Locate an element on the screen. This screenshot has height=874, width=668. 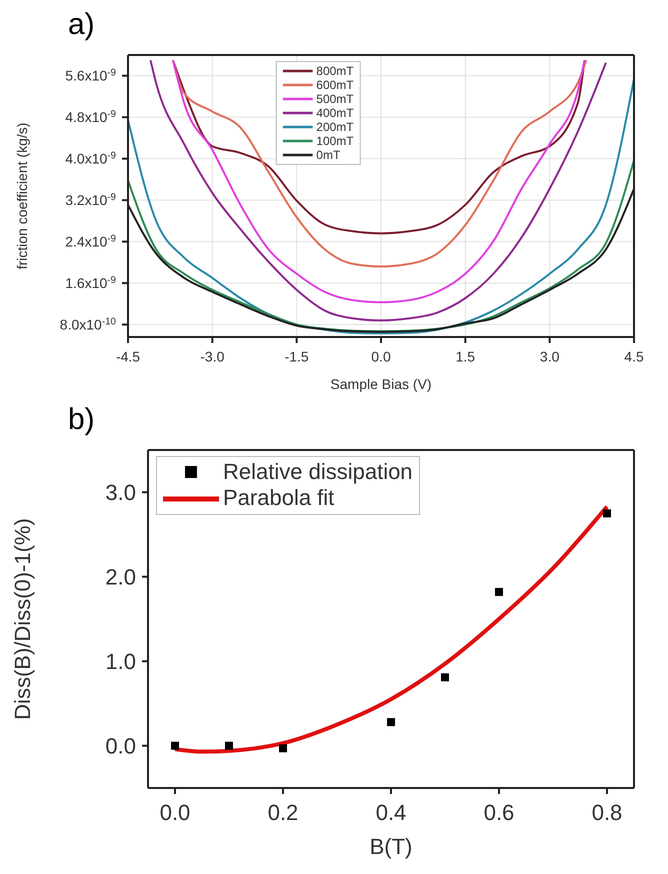
y-tick-label: 4.0x10$^{-9}$ is located at coordinates (90, 158).